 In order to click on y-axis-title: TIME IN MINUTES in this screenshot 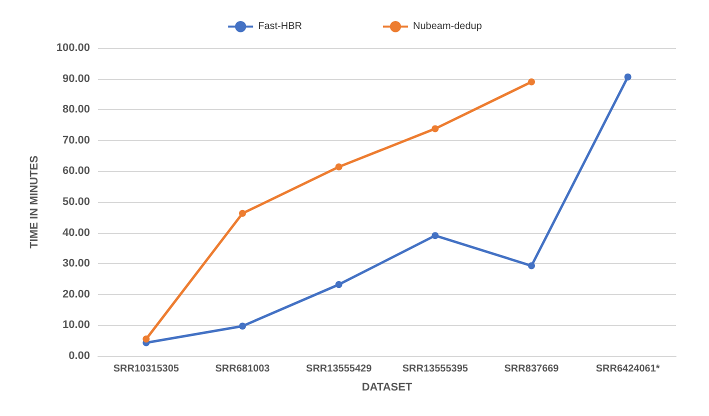, I will do `click(34, 202)`.